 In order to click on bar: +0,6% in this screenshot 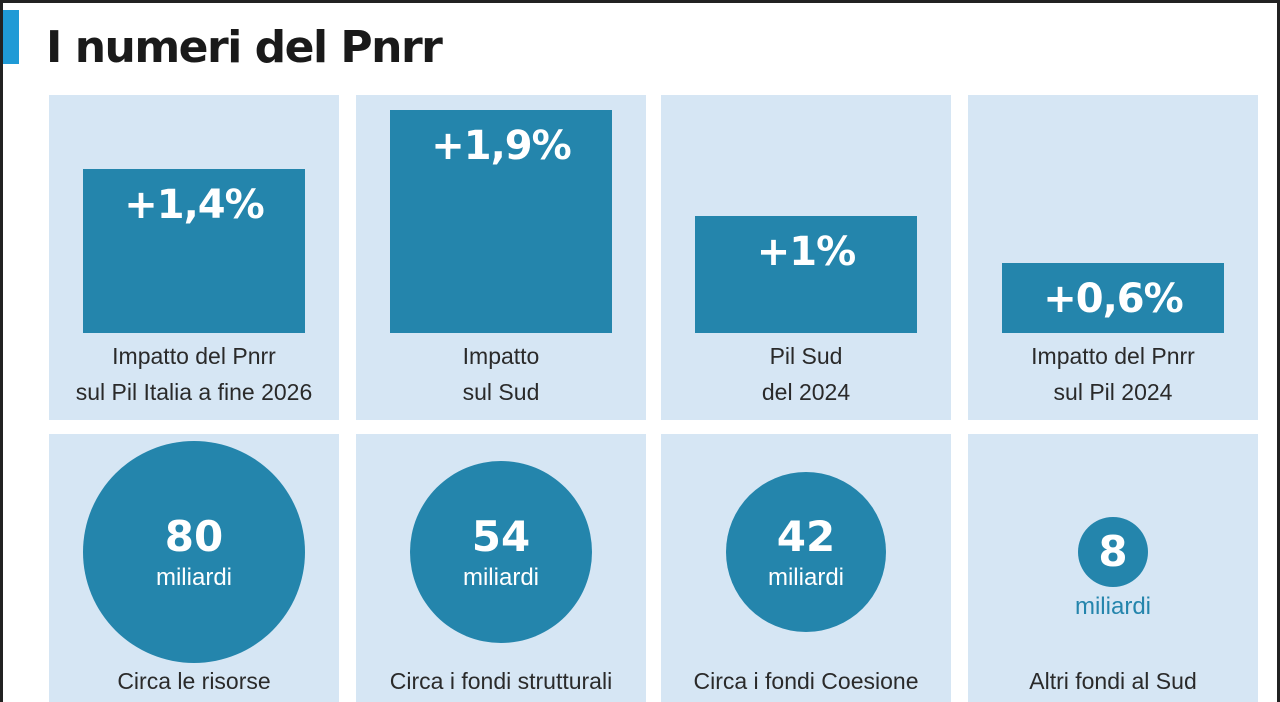, I will do `click(1113, 297)`.